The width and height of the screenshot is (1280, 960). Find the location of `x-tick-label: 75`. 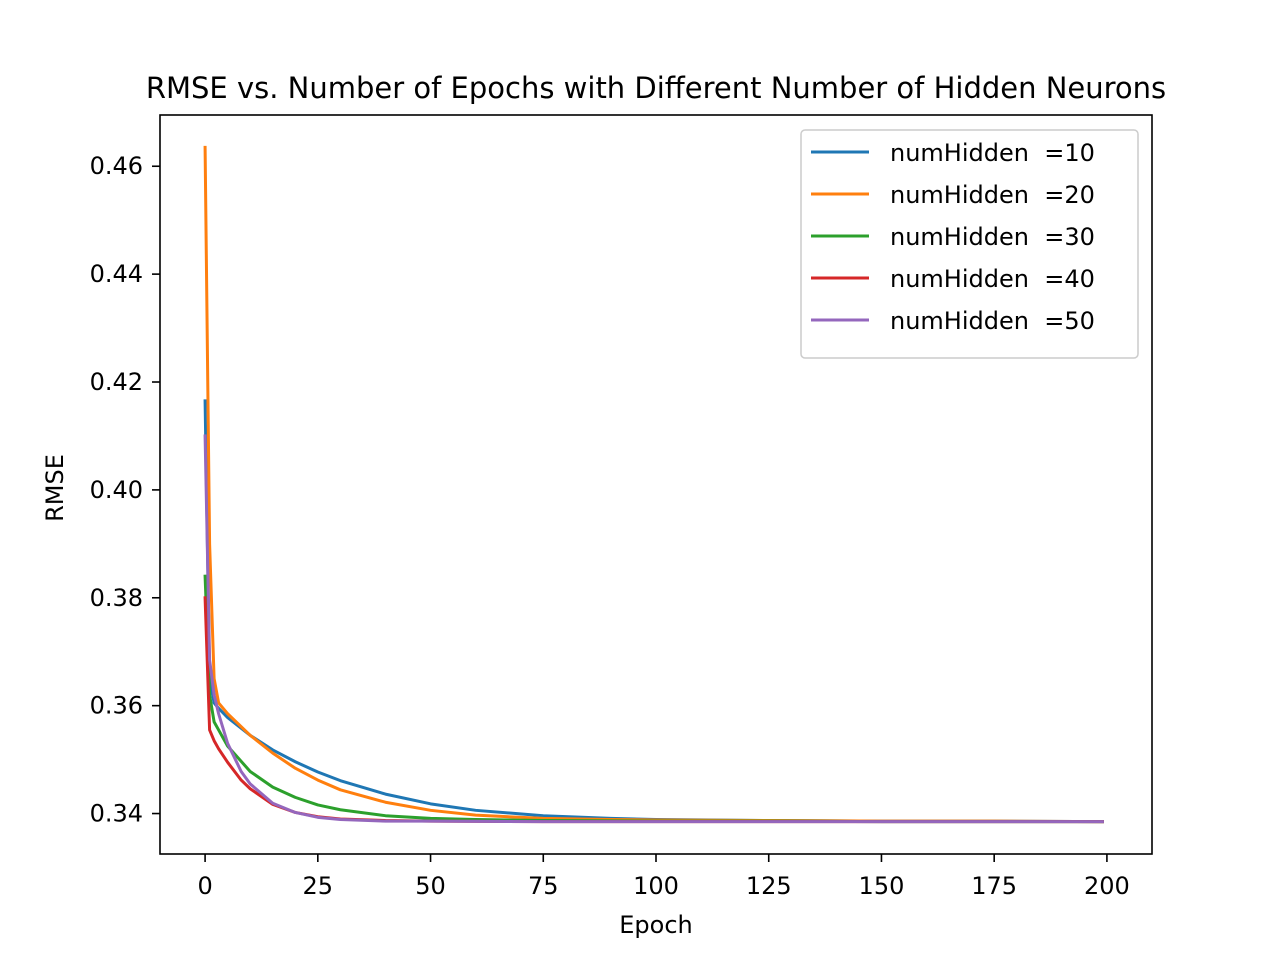

x-tick-label: 75 is located at coordinates (543, 886).